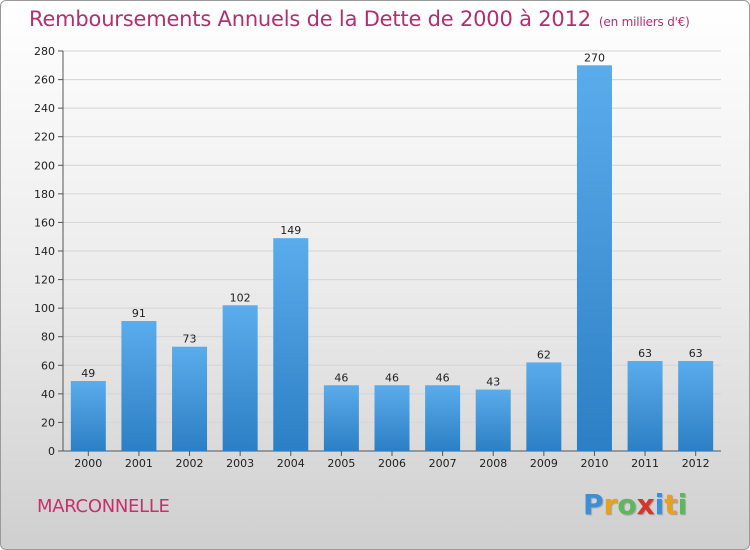 The height and width of the screenshot is (550, 750). Describe the element at coordinates (493, 463) in the screenshot. I see `x-tick-label-2008: 2008` at that location.